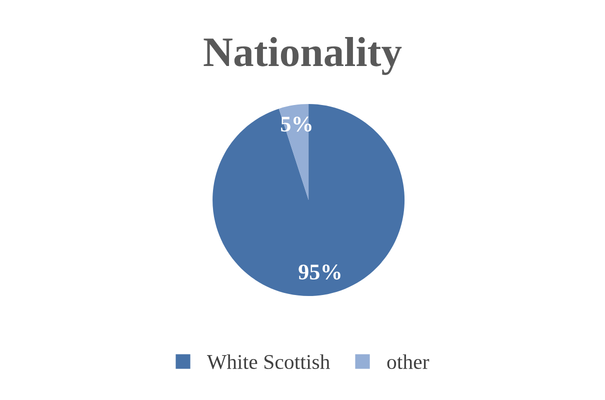  I want to click on data-label: 95%, so click(319, 272).